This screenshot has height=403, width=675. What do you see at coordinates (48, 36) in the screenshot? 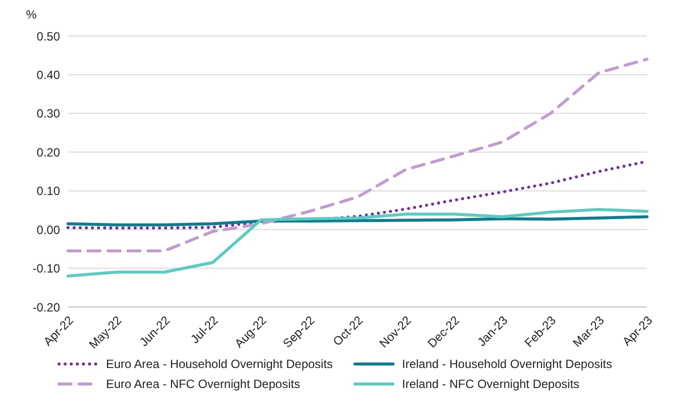
I see `y-tick-label: 0.50` at bounding box center [48, 36].